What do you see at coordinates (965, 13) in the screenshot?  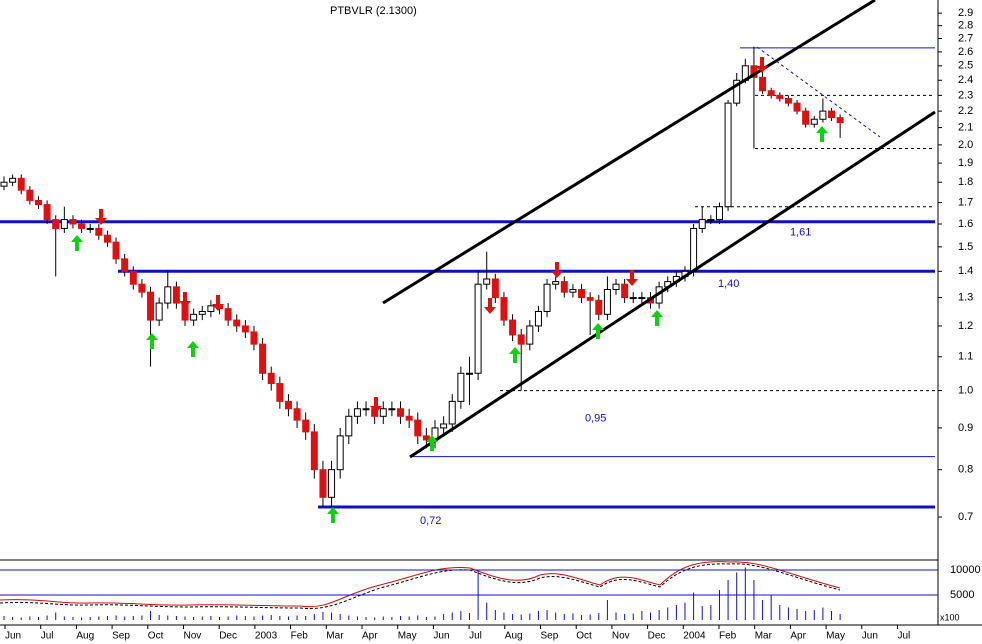 I see `y-tick-label: 2.9` at bounding box center [965, 13].